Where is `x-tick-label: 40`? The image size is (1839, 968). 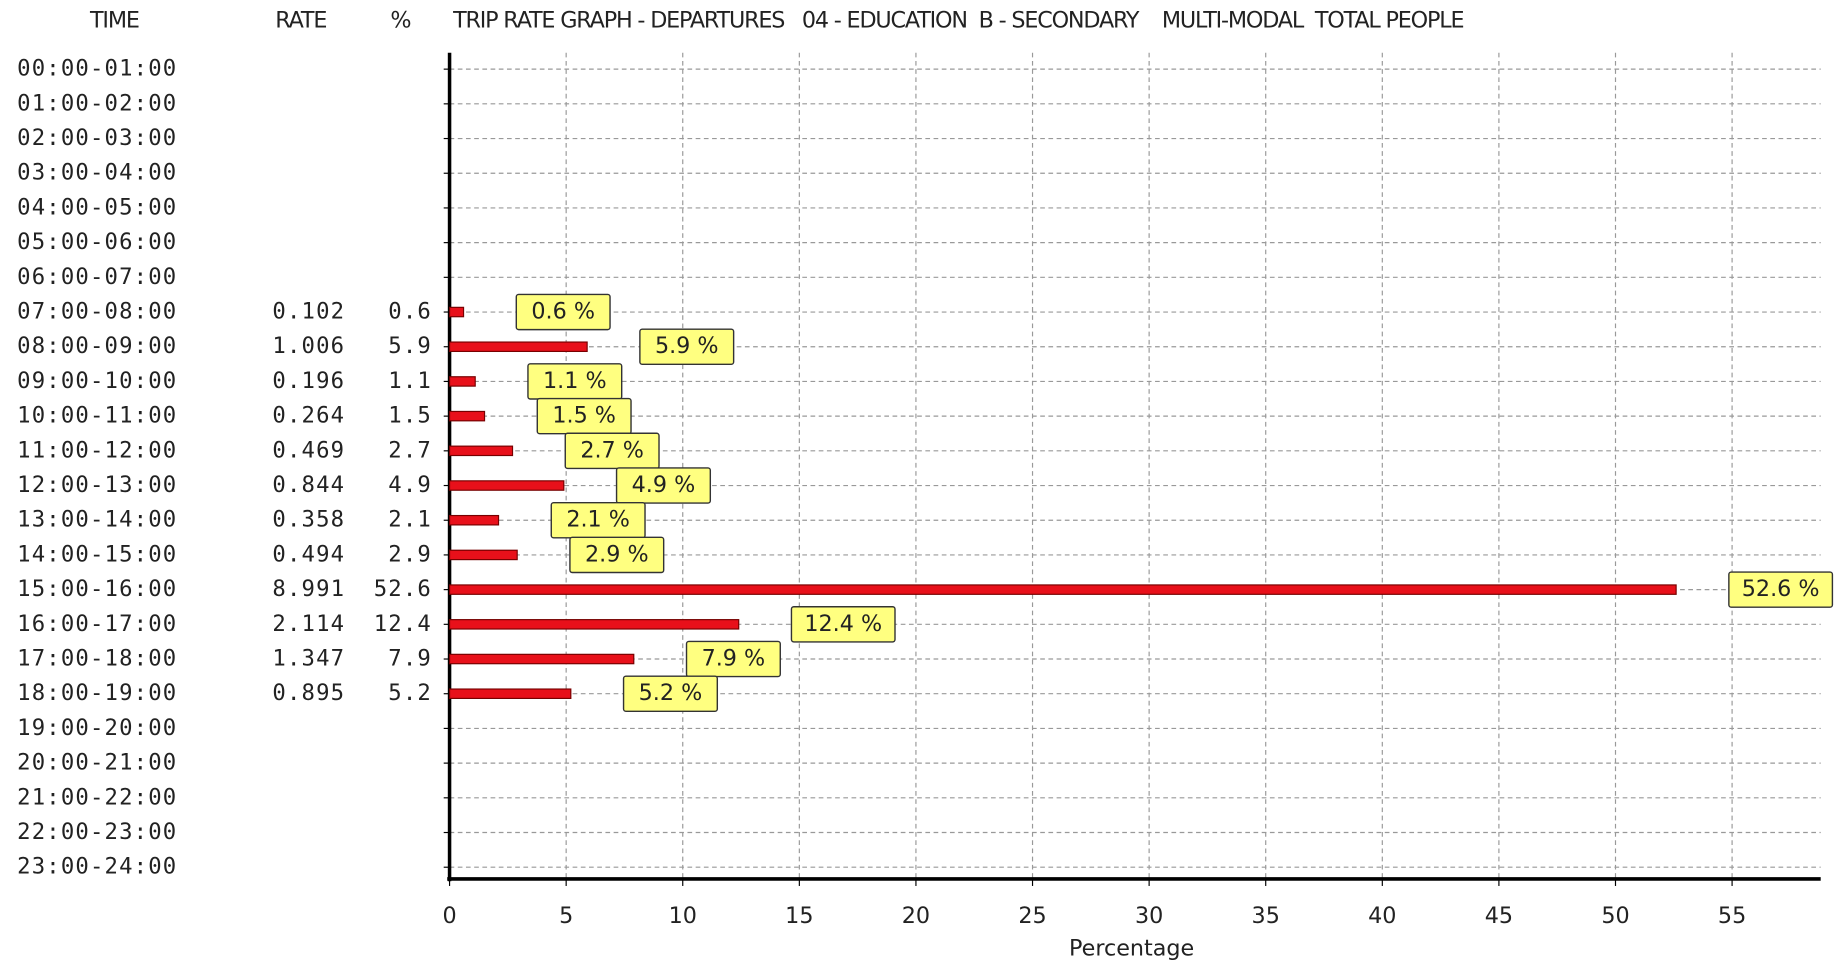 x-tick-label: 40 is located at coordinates (1382, 916).